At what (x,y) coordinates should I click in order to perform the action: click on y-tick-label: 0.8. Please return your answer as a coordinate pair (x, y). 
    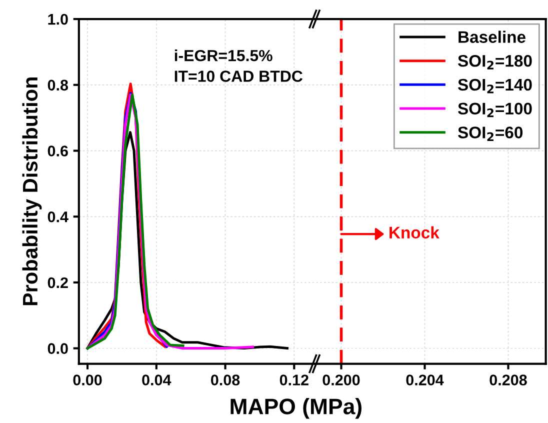
    Looking at the image, I should click on (58, 85).